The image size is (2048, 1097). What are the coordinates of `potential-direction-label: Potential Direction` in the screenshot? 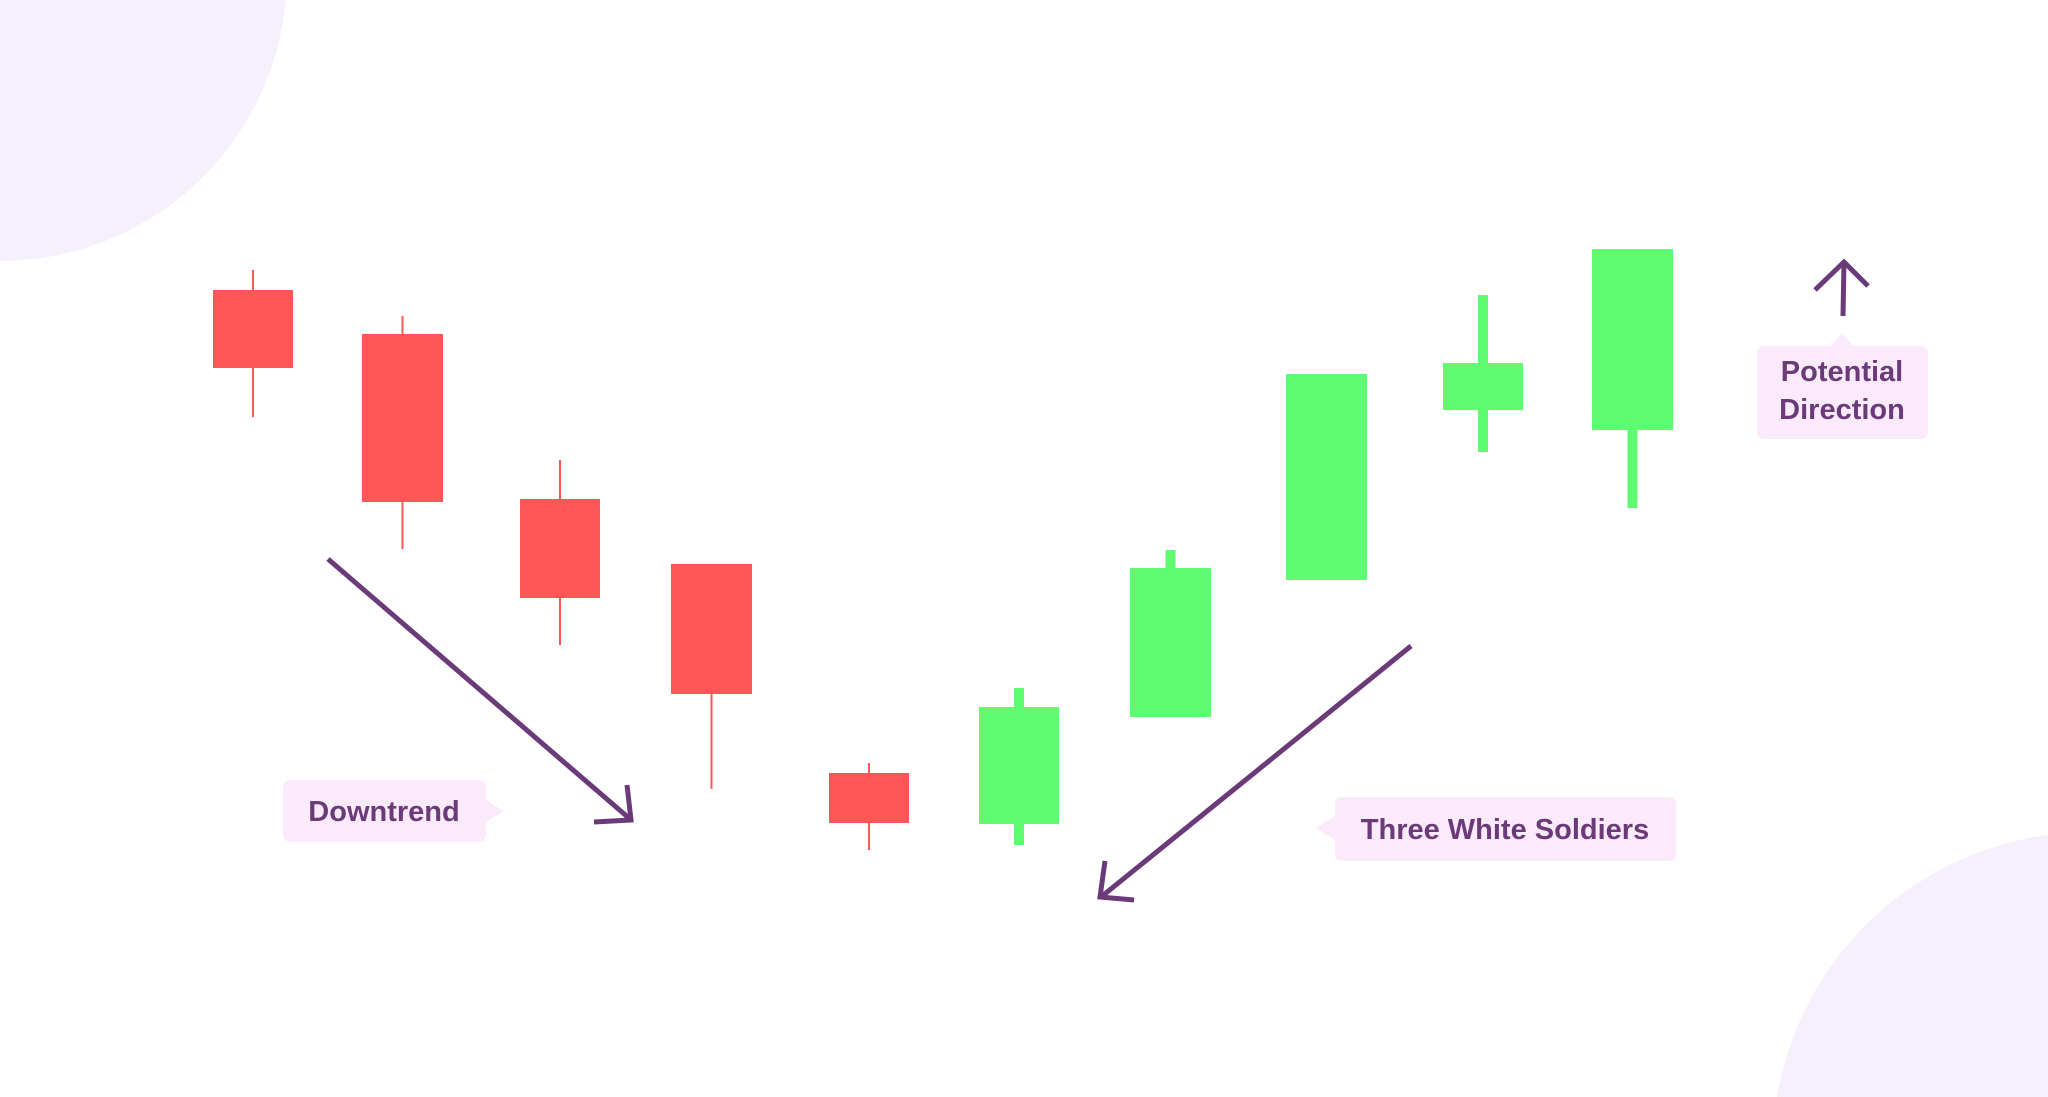 It's located at (1842, 386).